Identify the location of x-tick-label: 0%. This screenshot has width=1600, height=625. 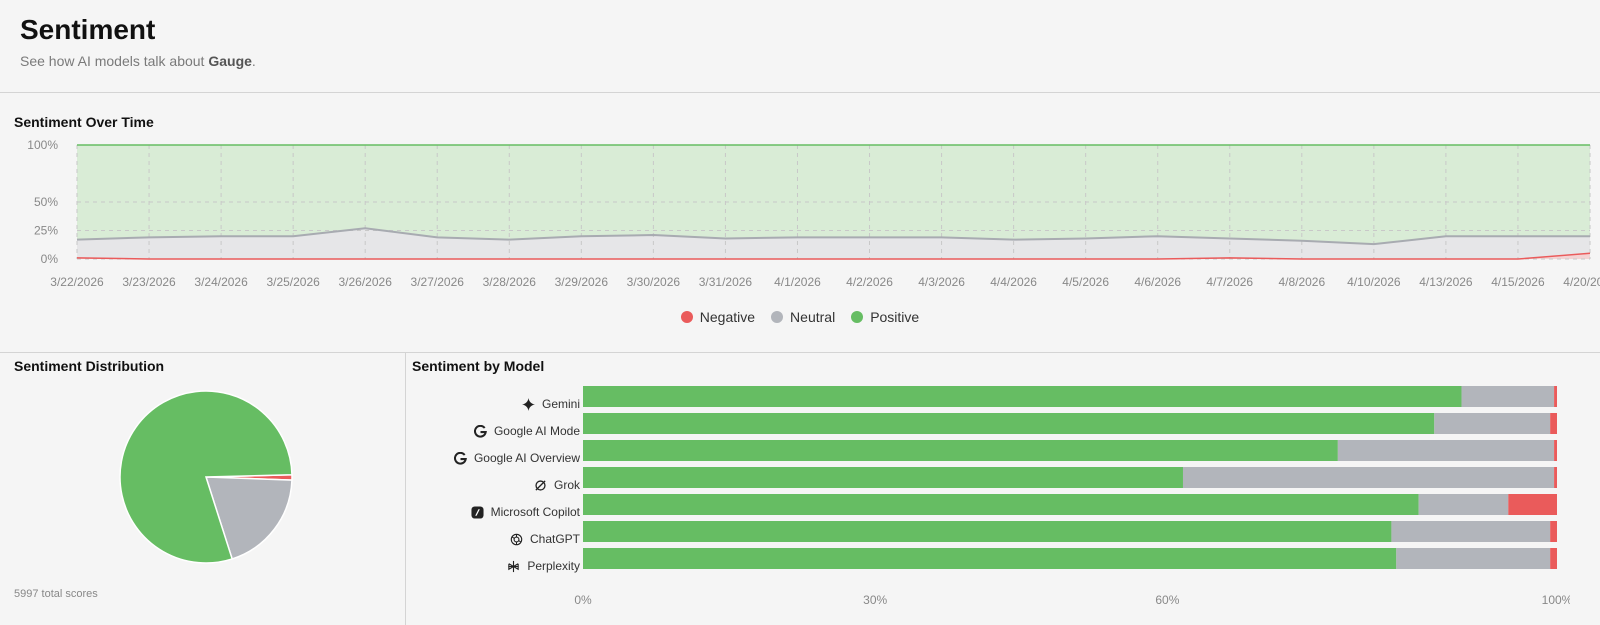
(583, 600).